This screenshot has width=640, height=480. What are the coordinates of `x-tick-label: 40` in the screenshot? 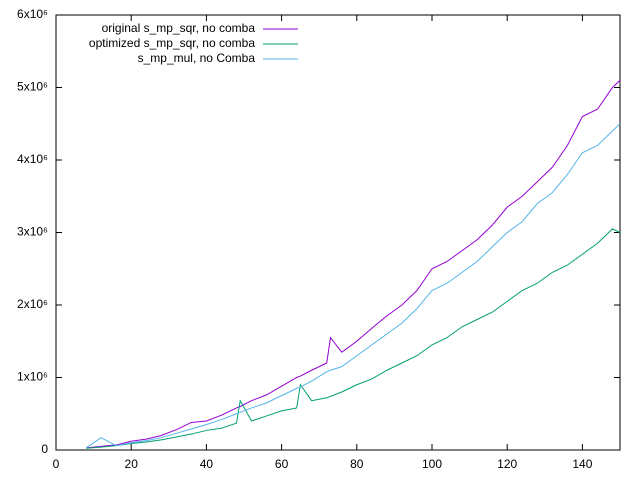 It's located at (207, 464).